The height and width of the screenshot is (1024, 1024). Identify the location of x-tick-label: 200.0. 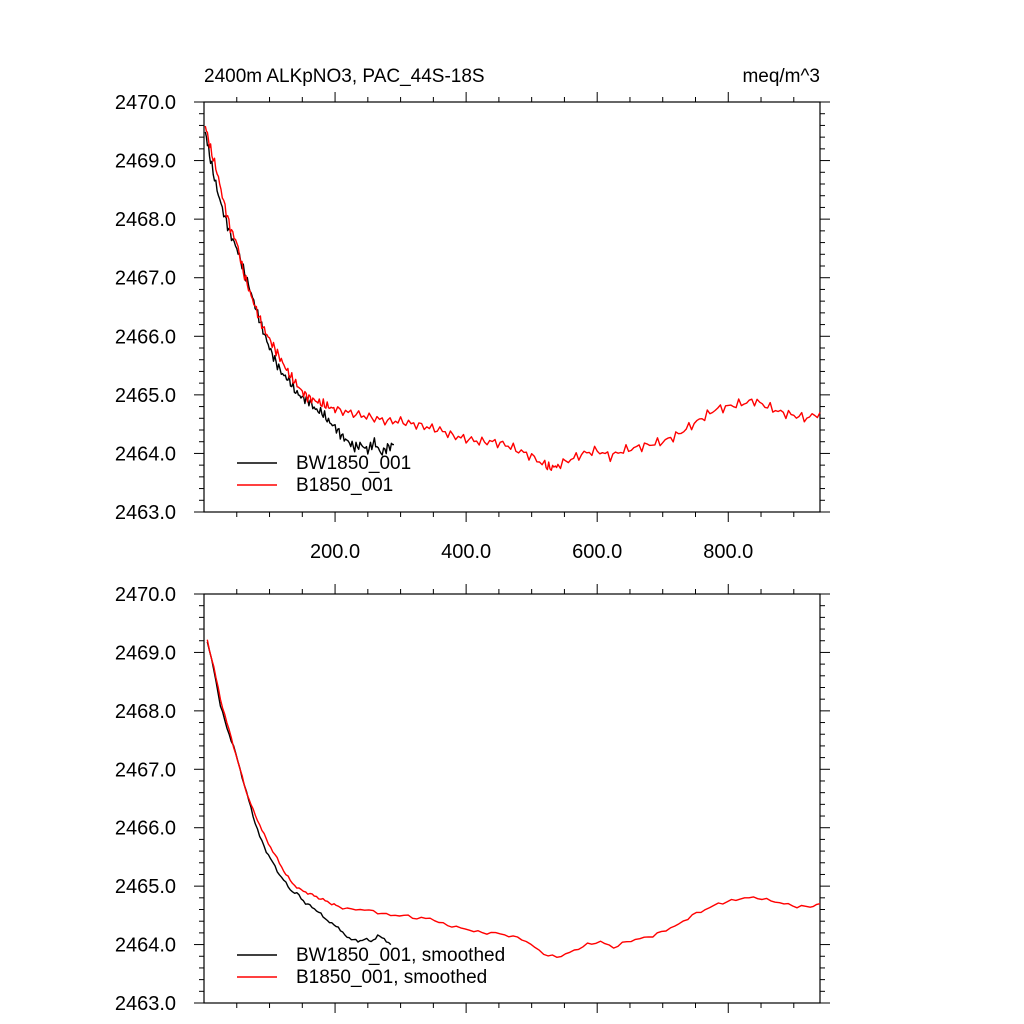
(335, 552).